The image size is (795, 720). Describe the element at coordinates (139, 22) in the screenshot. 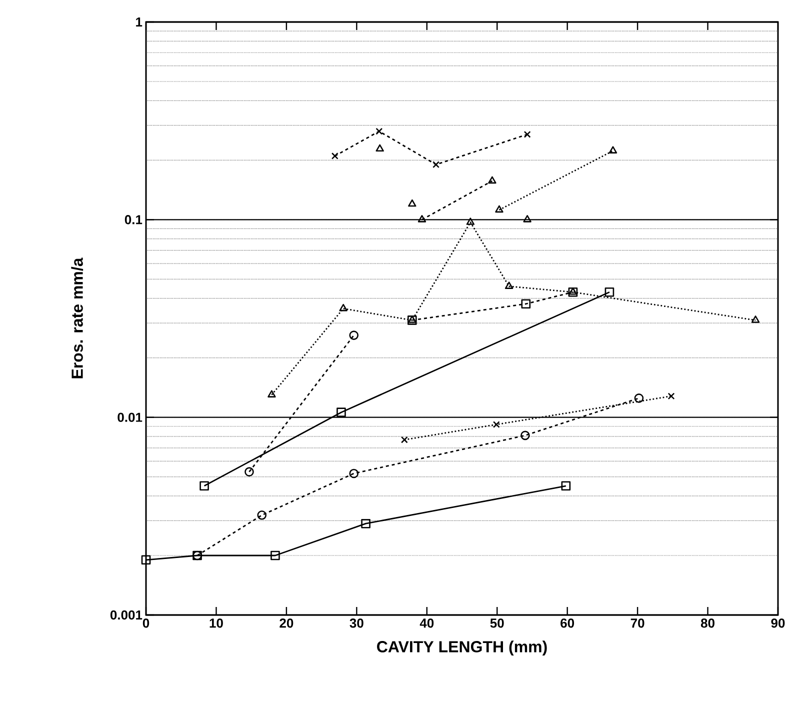

I see `y-tick-label: 1` at that location.